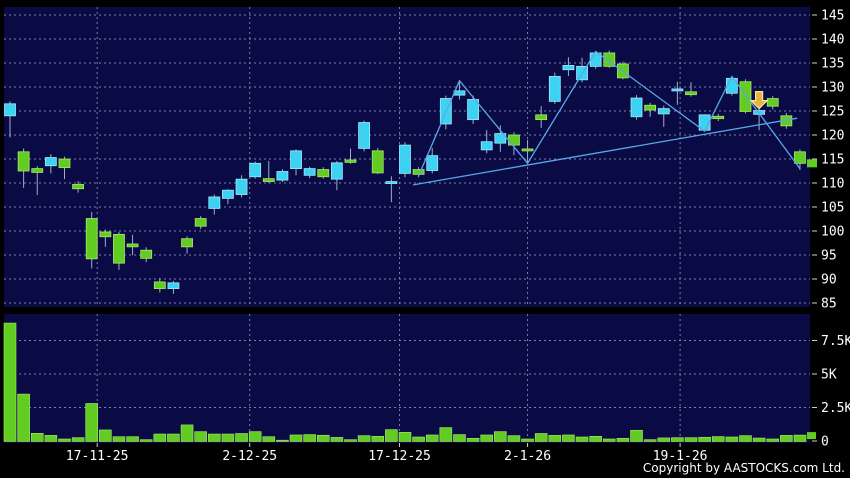  Describe the element at coordinates (835, 341) in the screenshot. I see `volume-tick-label: 7.5K` at that location.